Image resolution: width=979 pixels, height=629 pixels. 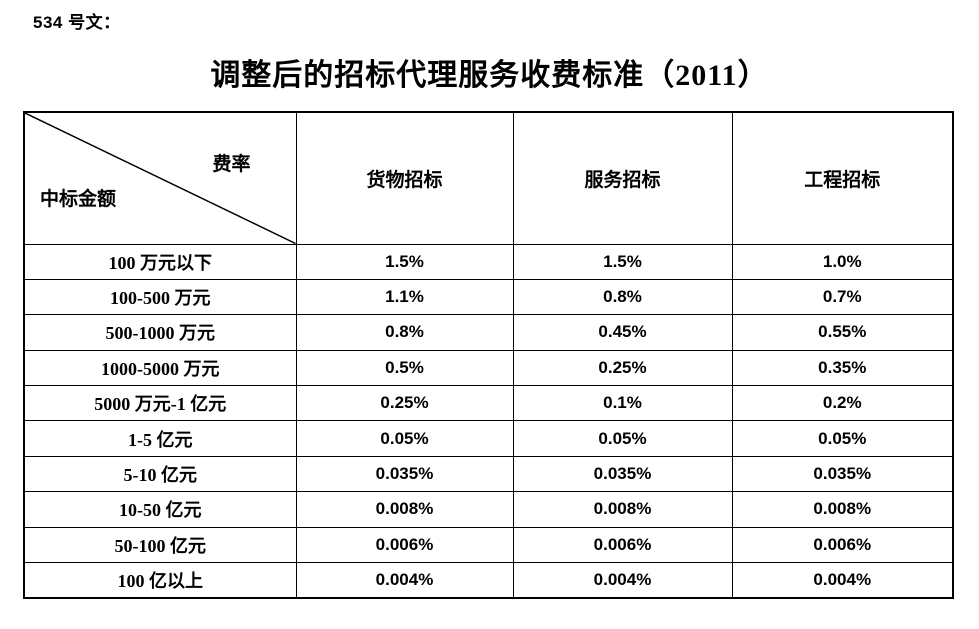 I want to click on row-label: 500-1000 万元, so click(x=160, y=332).